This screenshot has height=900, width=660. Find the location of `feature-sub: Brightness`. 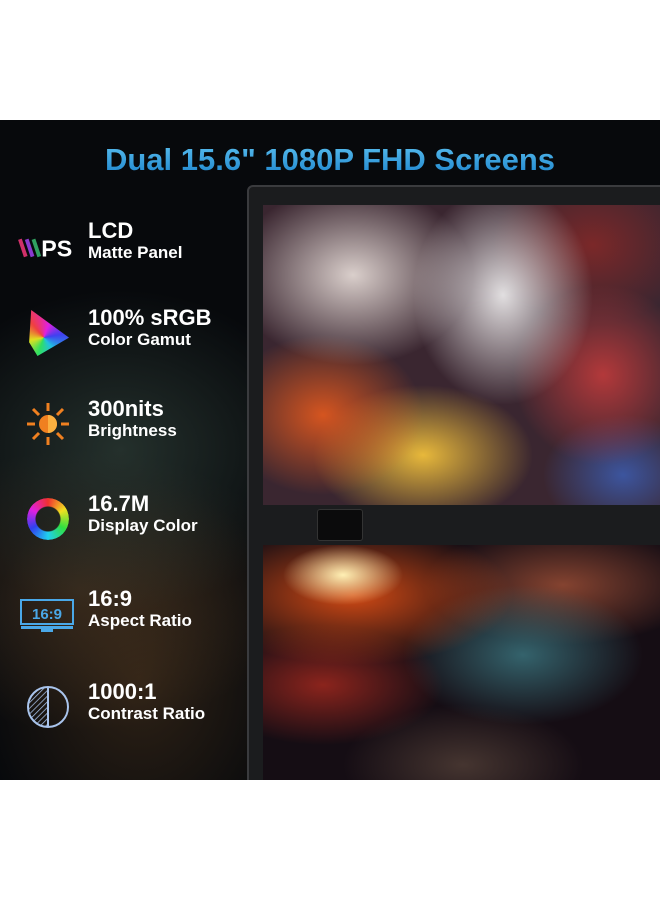

feature-sub: Brightness is located at coordinates (132, 430).